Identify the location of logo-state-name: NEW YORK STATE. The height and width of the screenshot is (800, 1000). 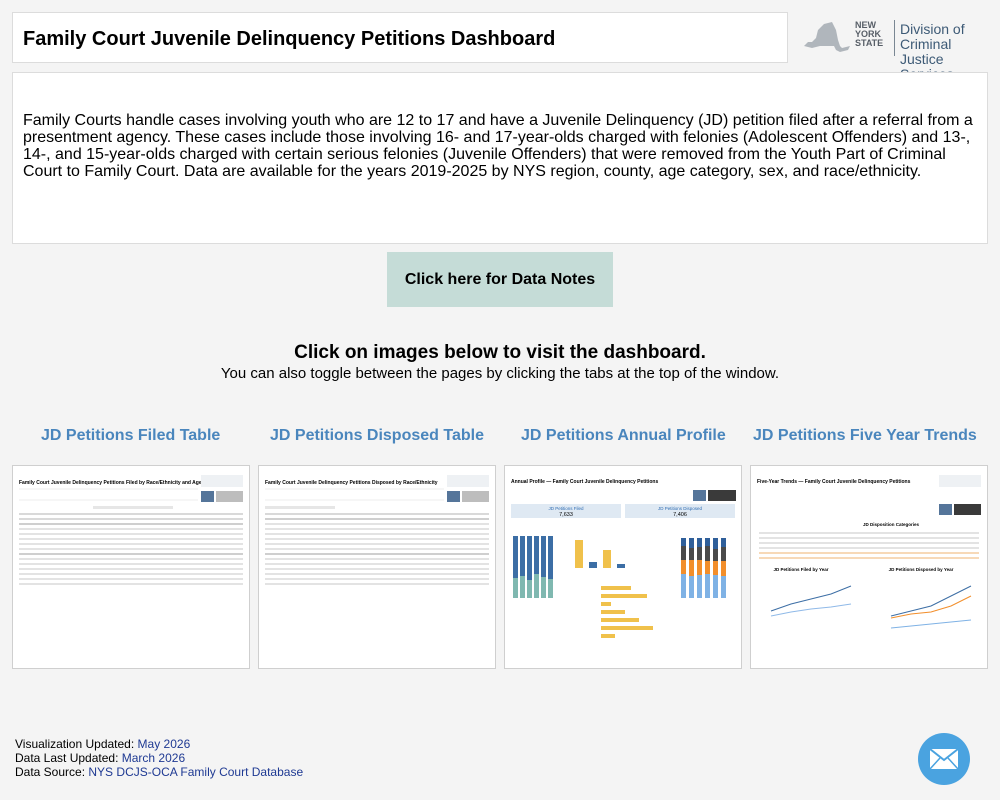
(869, 34).